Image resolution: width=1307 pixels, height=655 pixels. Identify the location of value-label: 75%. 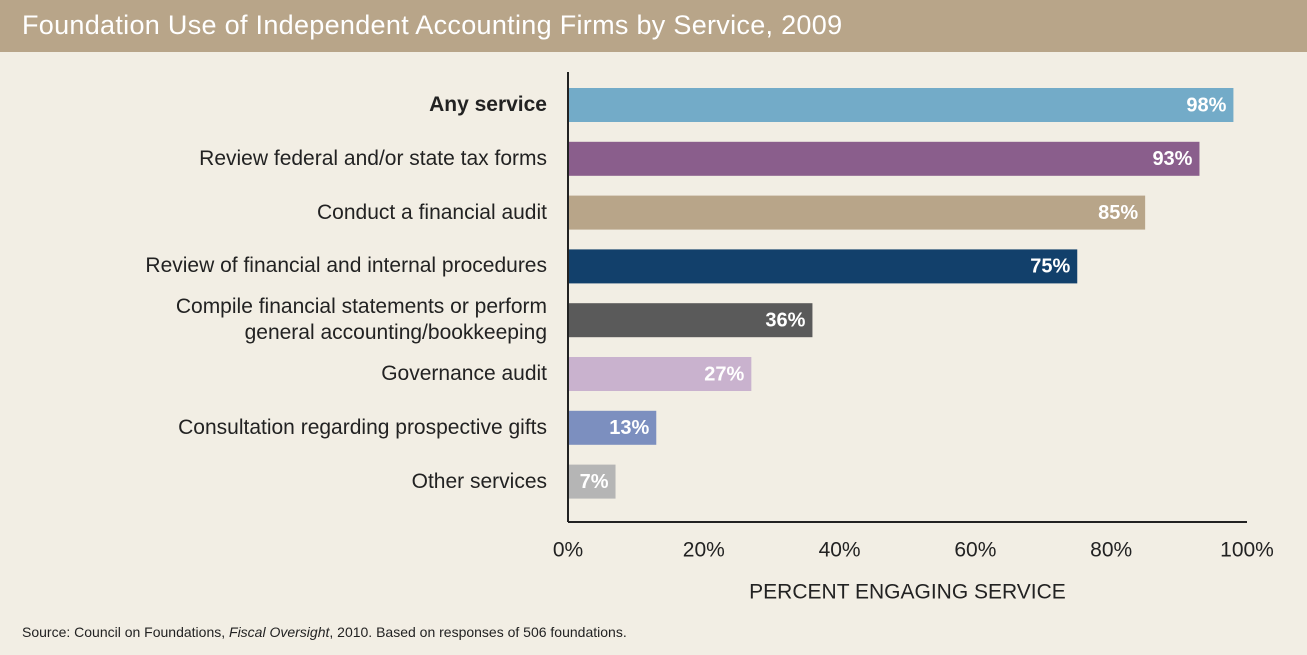
(1050, 267).